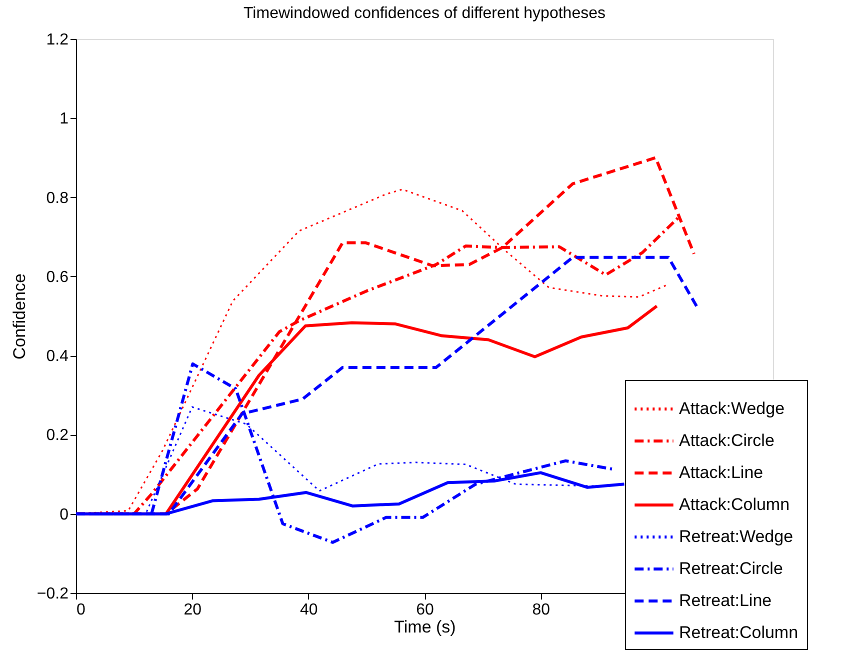  What do you see at coordinates (721, 472) in the screenshot?
I see `legend-label: Attack:Line` at bounding box center [721, 472].